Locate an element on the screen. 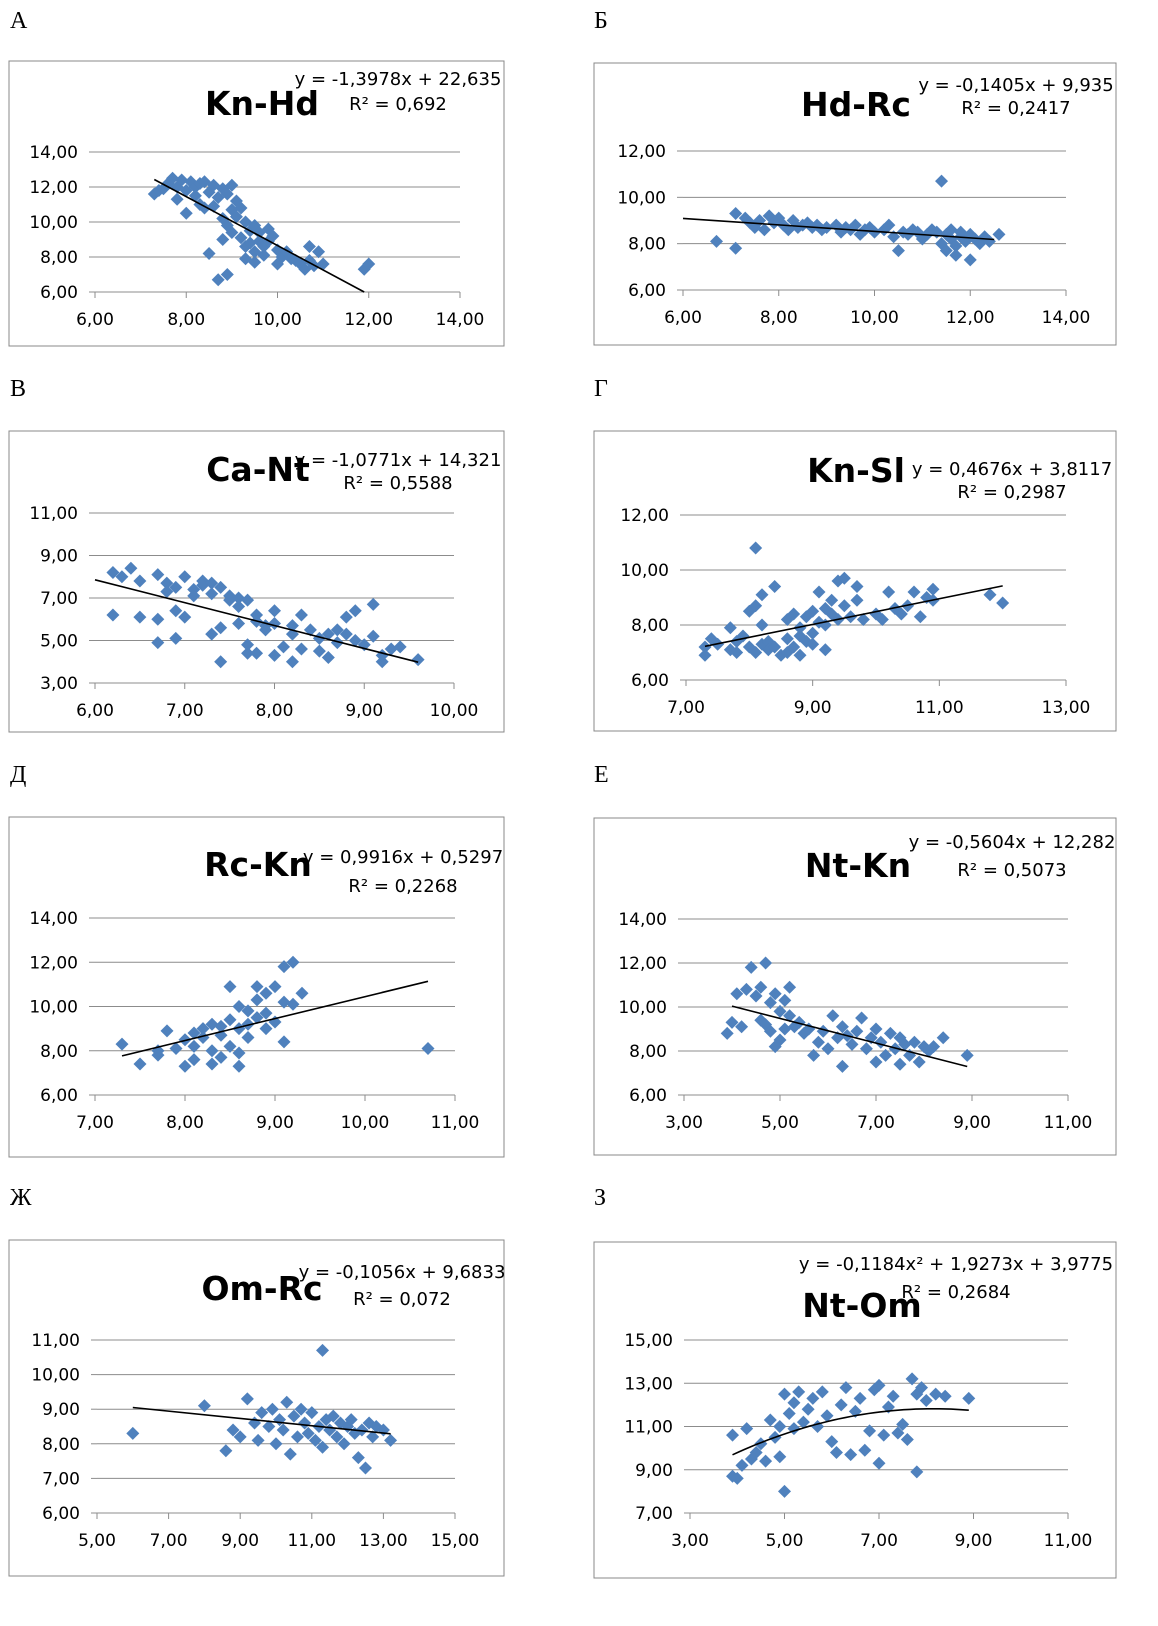 This screenshot has width=1158, height=1626. panel-letter-zh: Ж is located at coordinates (21, 1198).